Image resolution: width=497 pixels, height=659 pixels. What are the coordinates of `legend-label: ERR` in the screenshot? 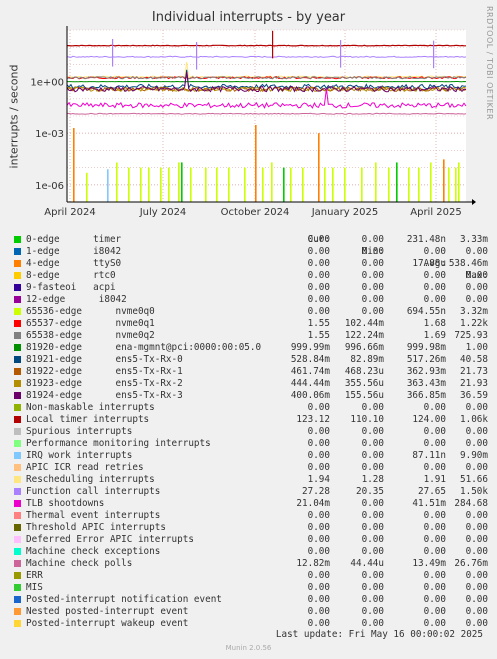 It's located at (34, 575).